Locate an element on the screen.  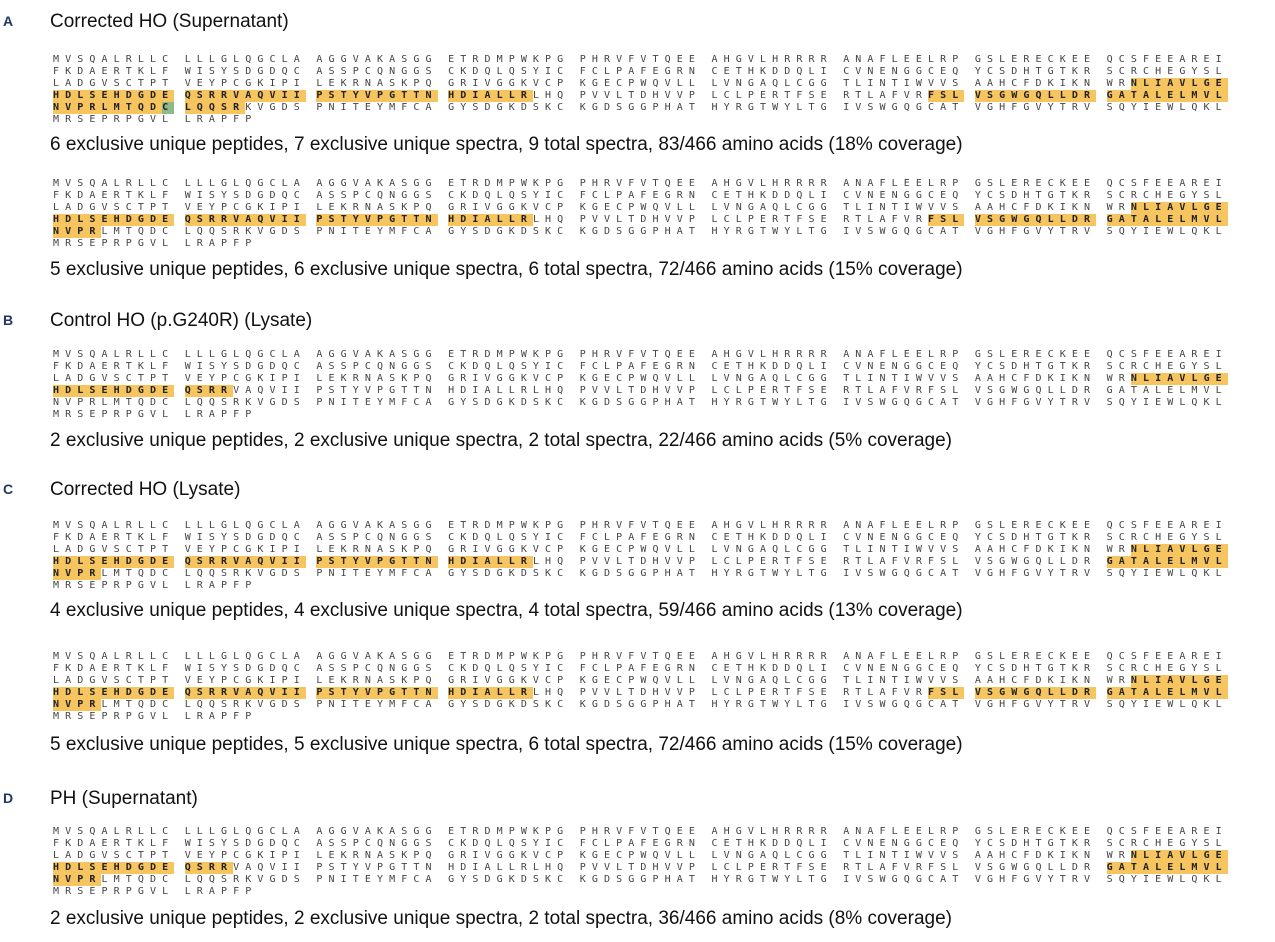
sequence-group: GYSDGKDSKC is located at coordinates (509, 704).